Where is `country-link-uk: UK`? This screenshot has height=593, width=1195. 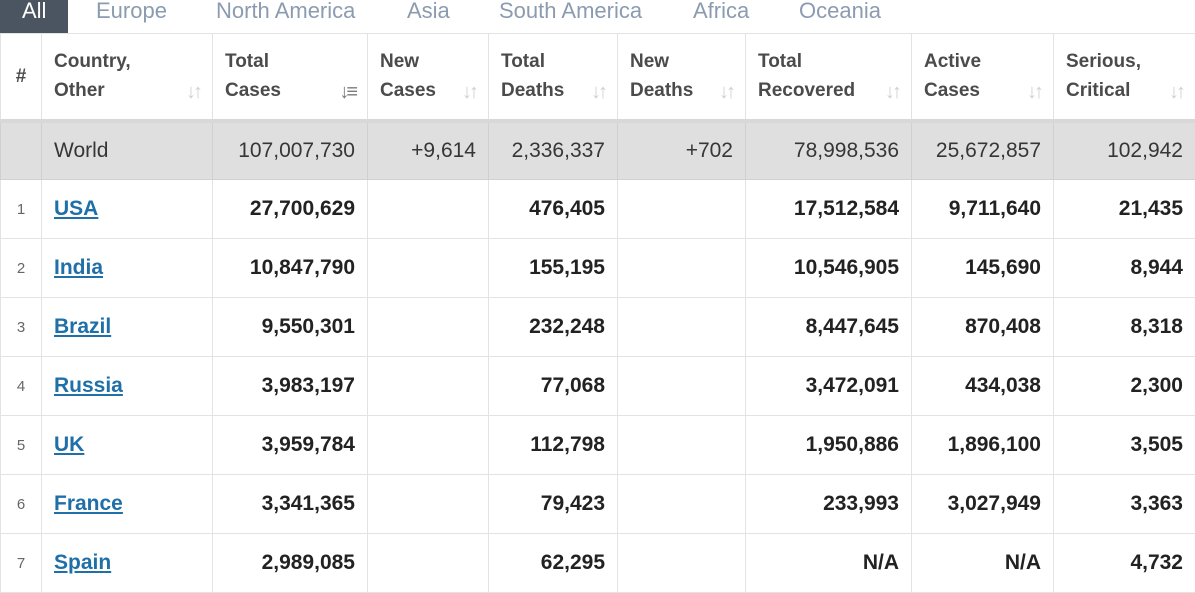
country-link-uk: UK is located at coordinates (69, 444).